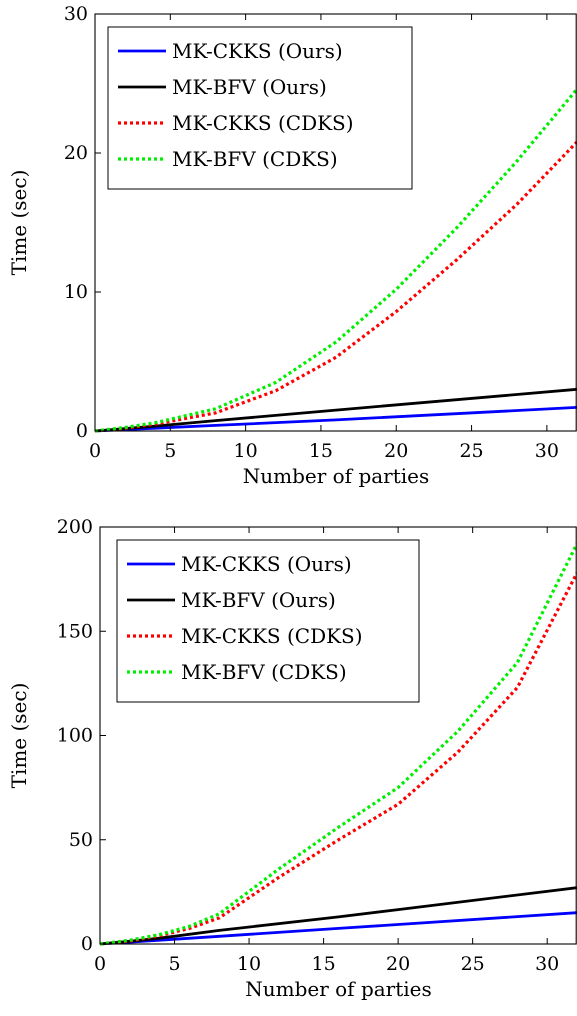 The image size is (577, 1016). Describe the element at coordinates (75, 631) in the screenshot. I see `y-tick-label: 150` at that location.